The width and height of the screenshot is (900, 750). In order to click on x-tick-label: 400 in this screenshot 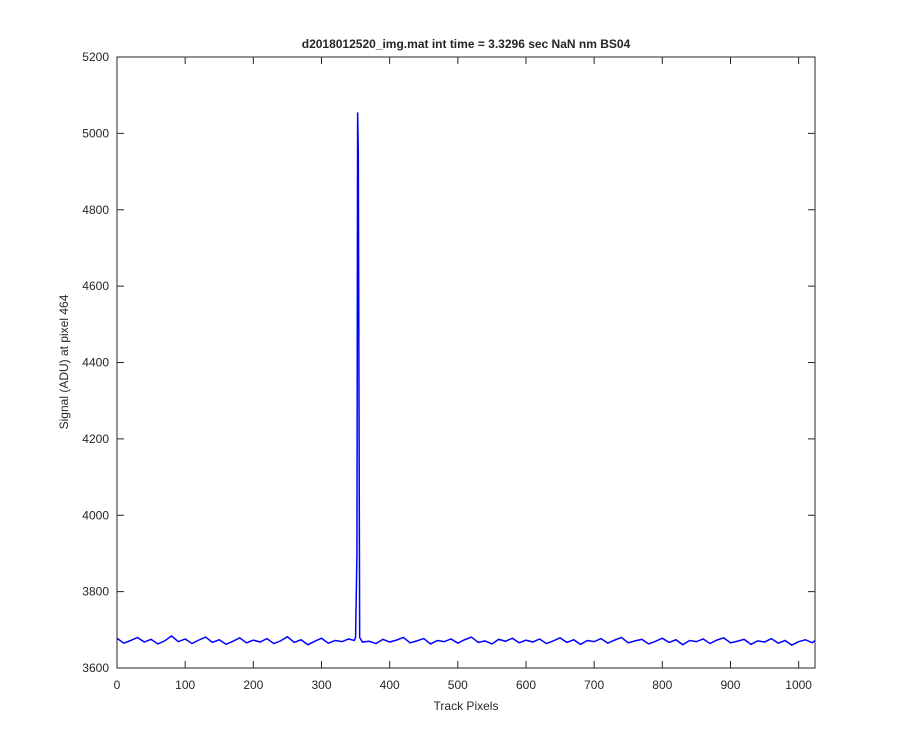, I will do `click(390, 685)`.